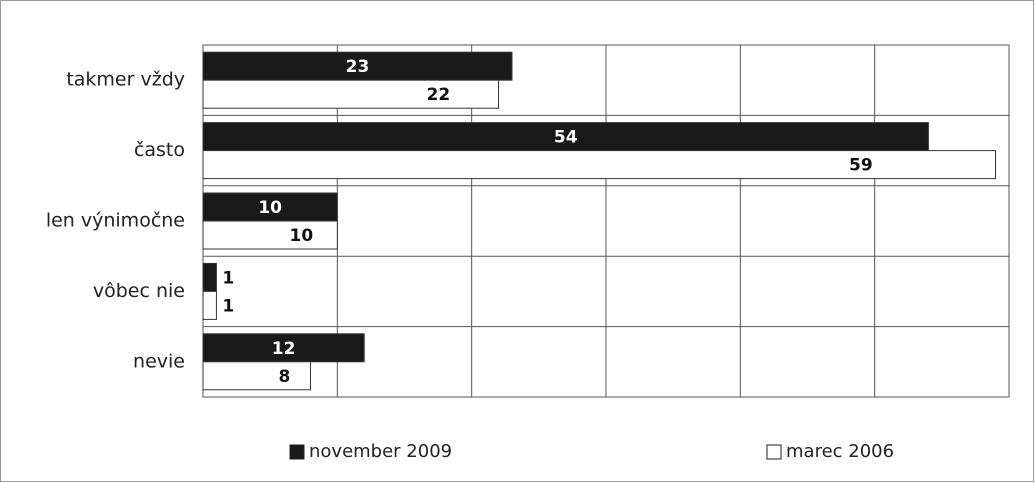  What do you see at coordinates (380, 451) in the screenshot?
I see `legend-label: november 2009` at bounding box center [380, 451].